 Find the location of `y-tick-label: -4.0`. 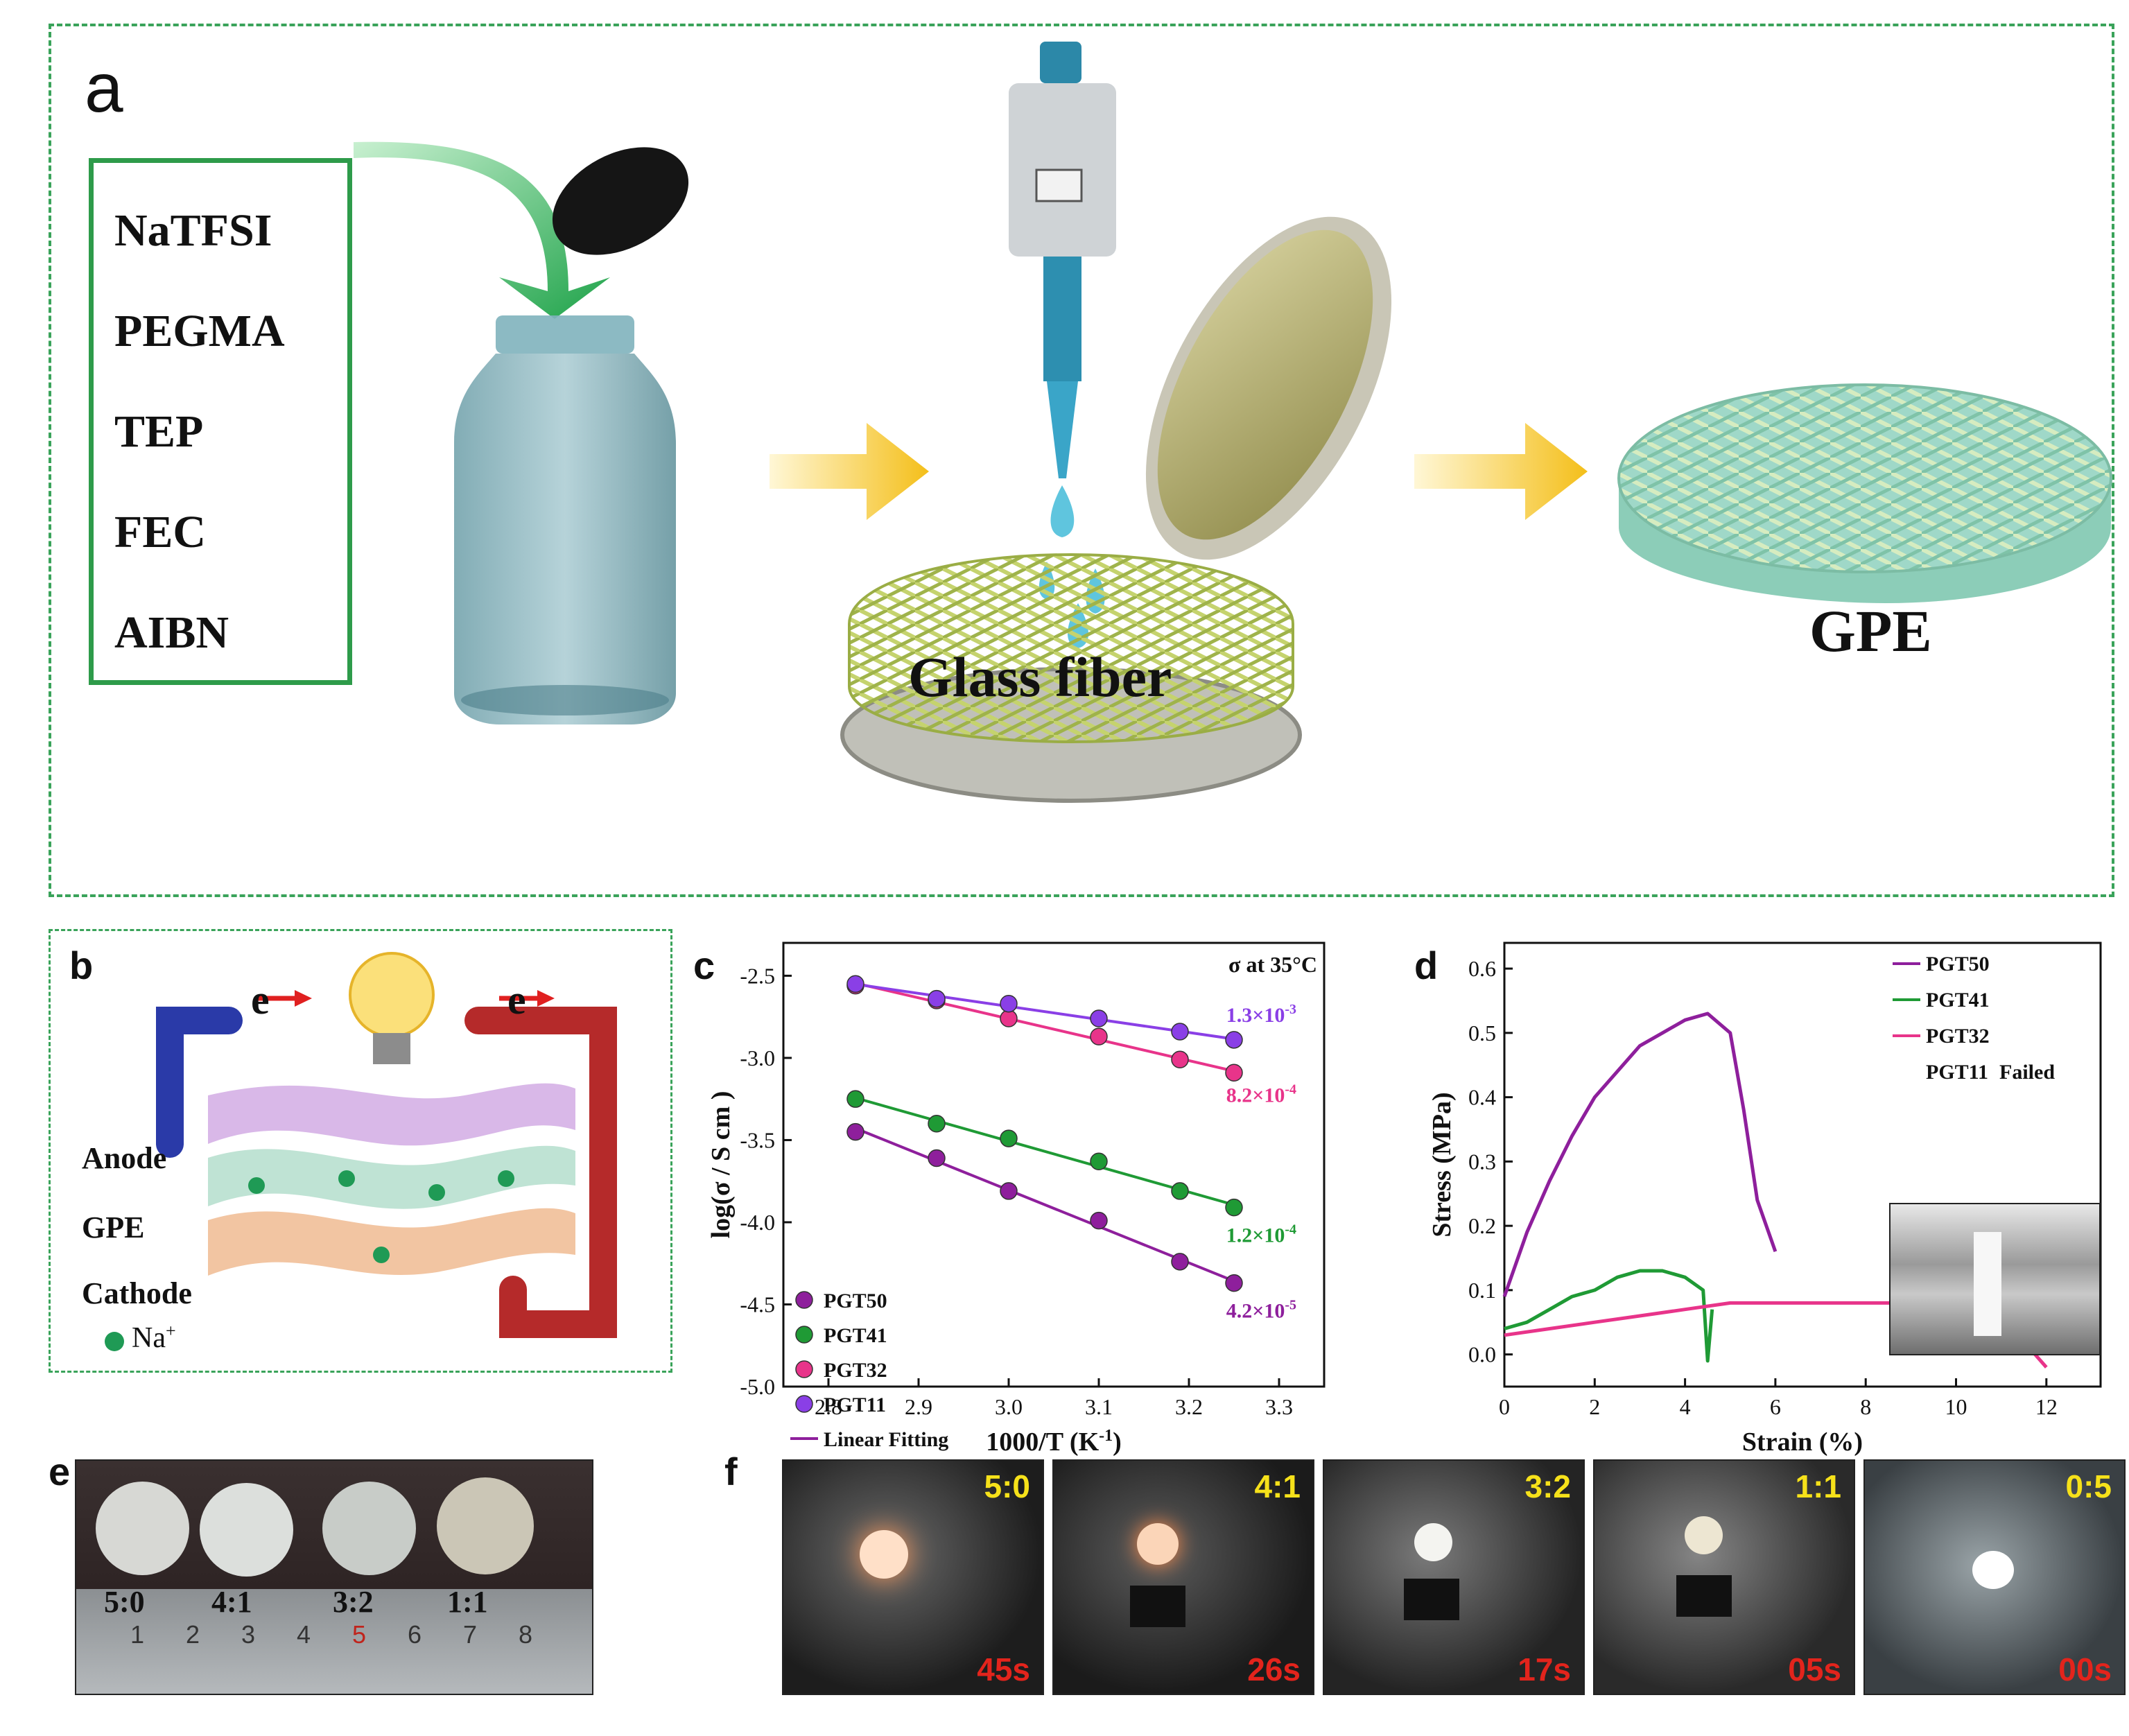

y-tick-label: -4.0 is located at coordinates (757, 1222).